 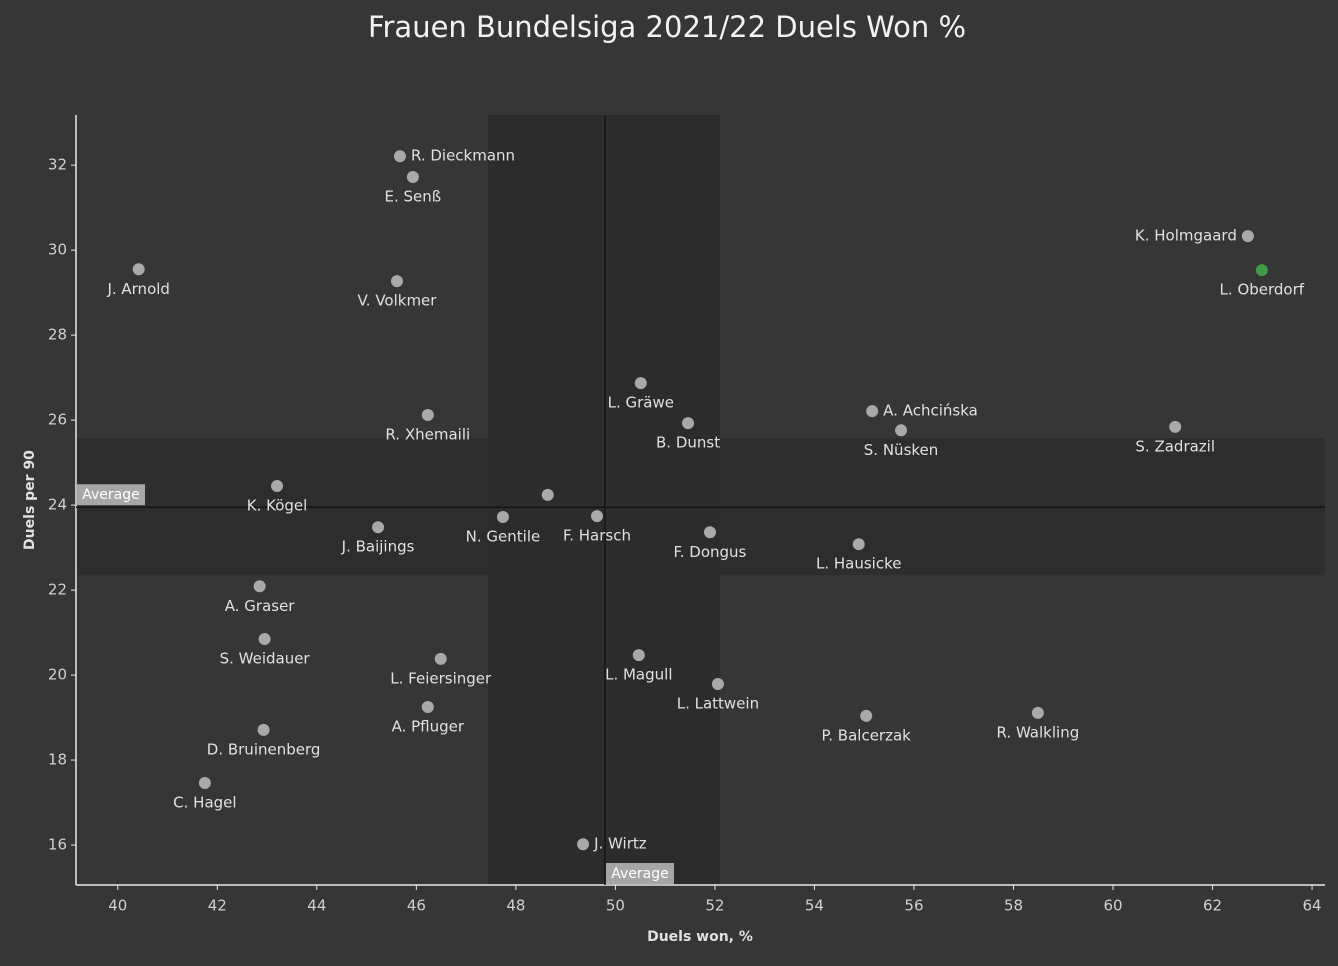 I want to click on y-tick-label: 22, so click(x=57, y=590).